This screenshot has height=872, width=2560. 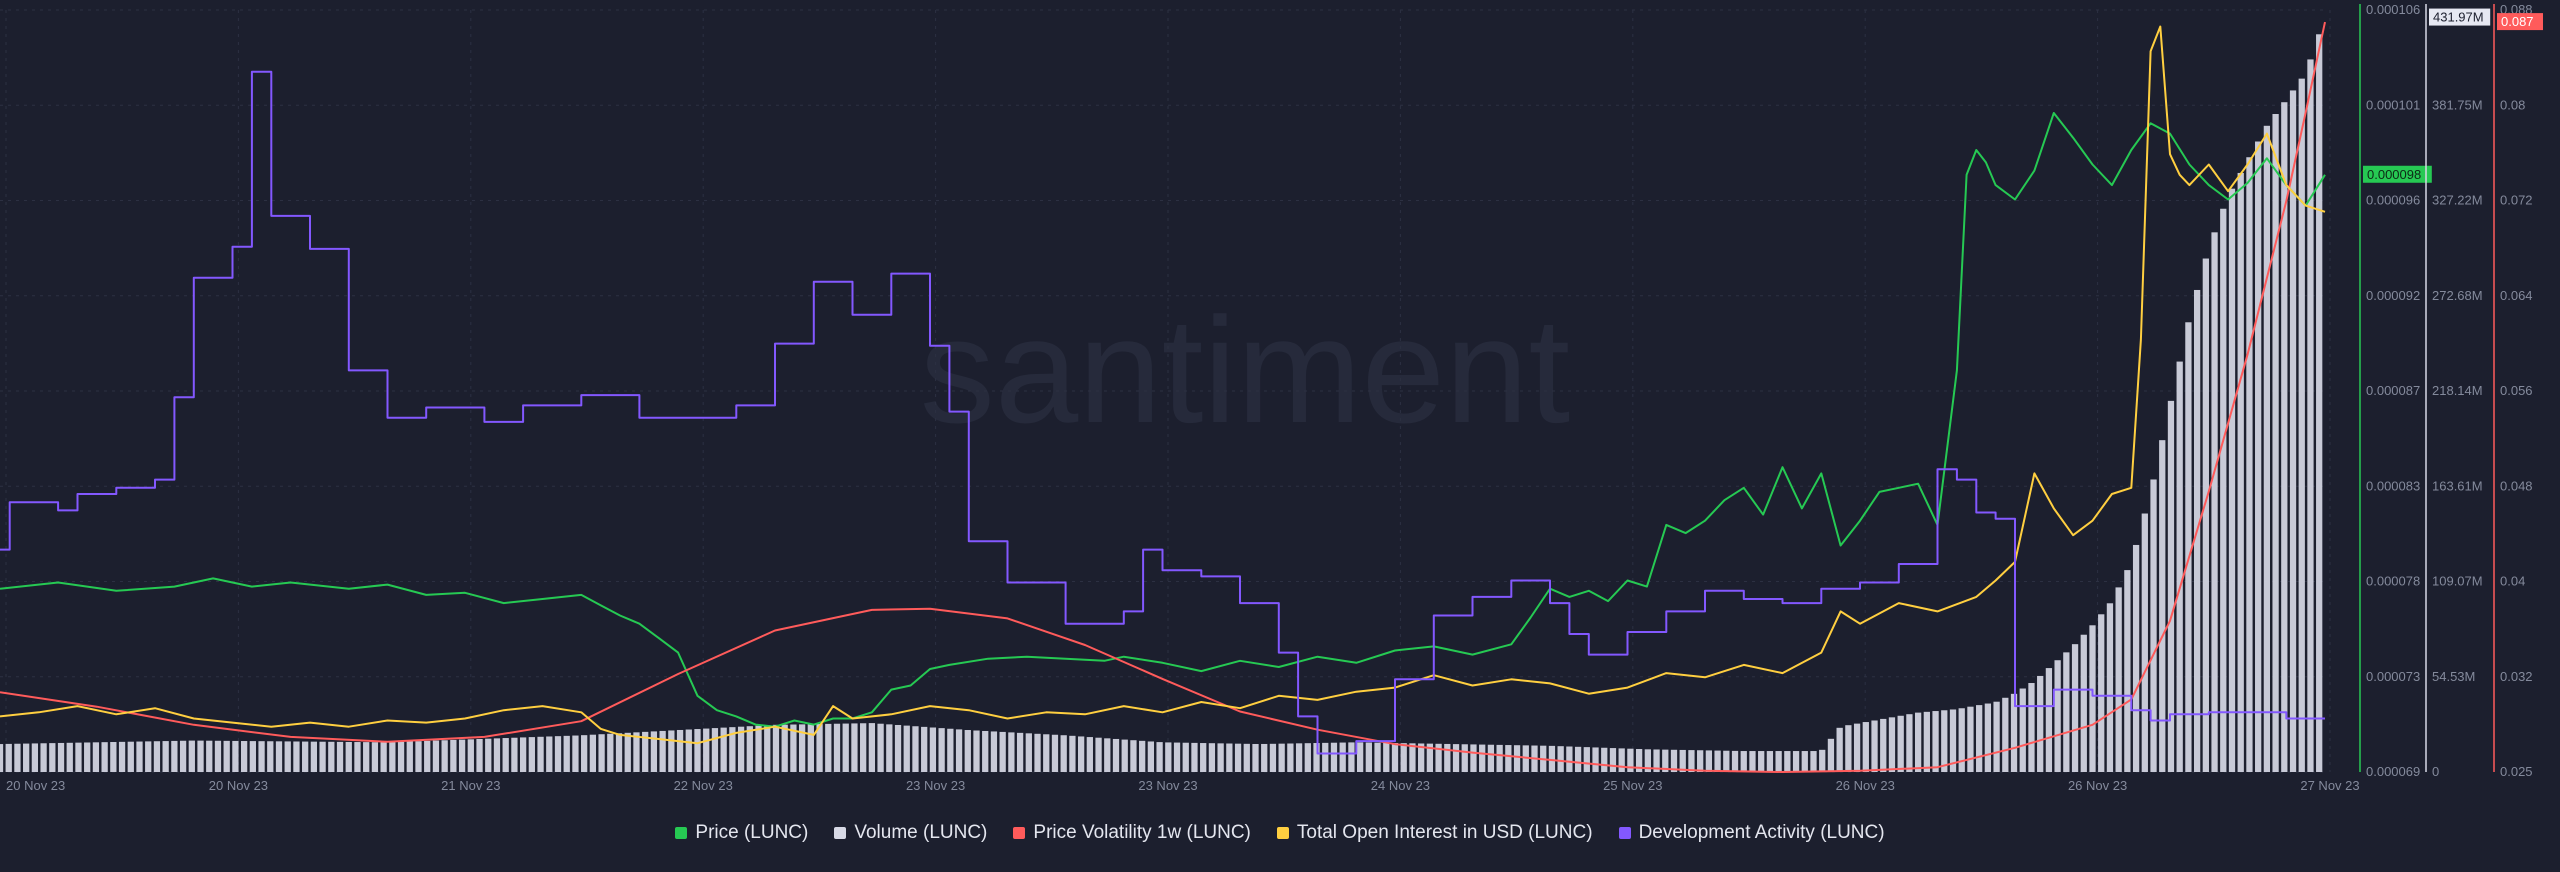 I want to click on legend-label: Price (LUNC), so click(x=752, y=832).